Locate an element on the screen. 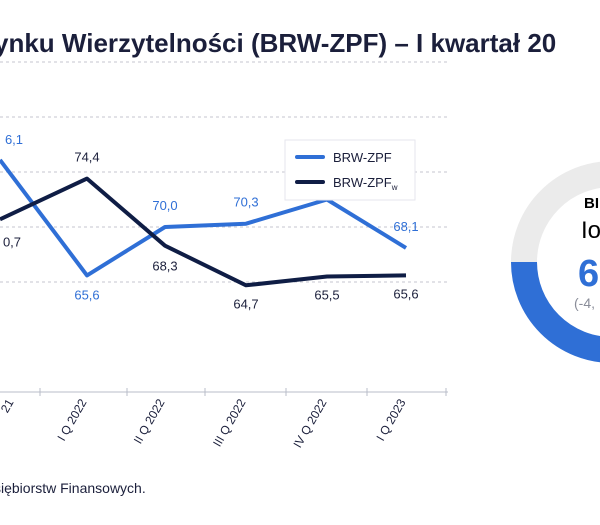 The image size is (600, 525). x-tick-label: I Q 2022 is located at coordinates (71, 419).